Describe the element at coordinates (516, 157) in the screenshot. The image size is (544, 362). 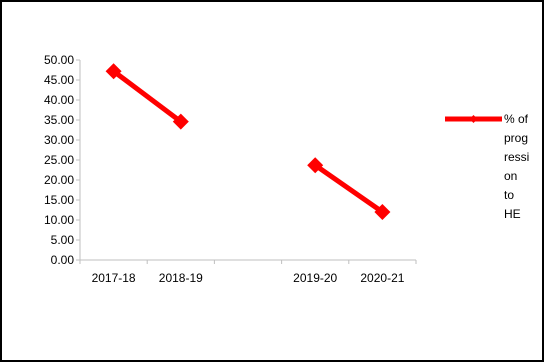
I see `legend-label-line: ressi` at that location.